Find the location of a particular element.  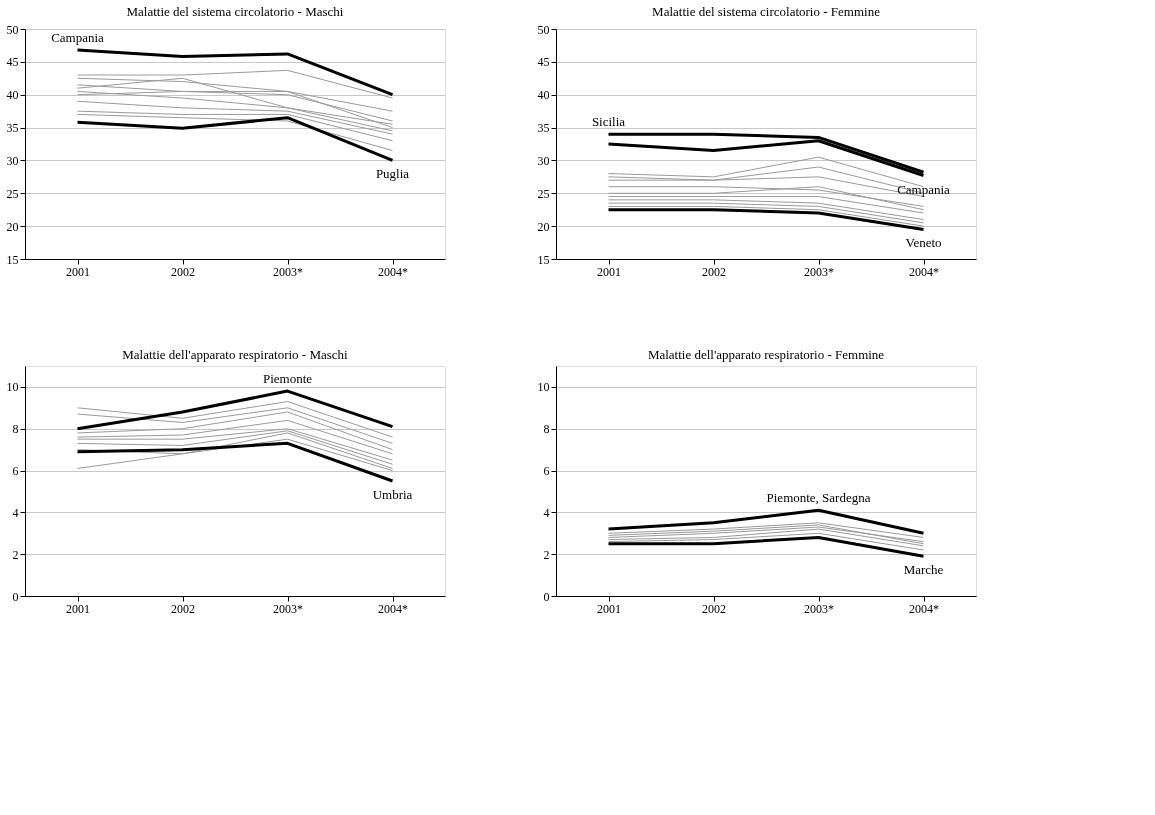

series-label: Veneto is located at coordinates (923, 243).